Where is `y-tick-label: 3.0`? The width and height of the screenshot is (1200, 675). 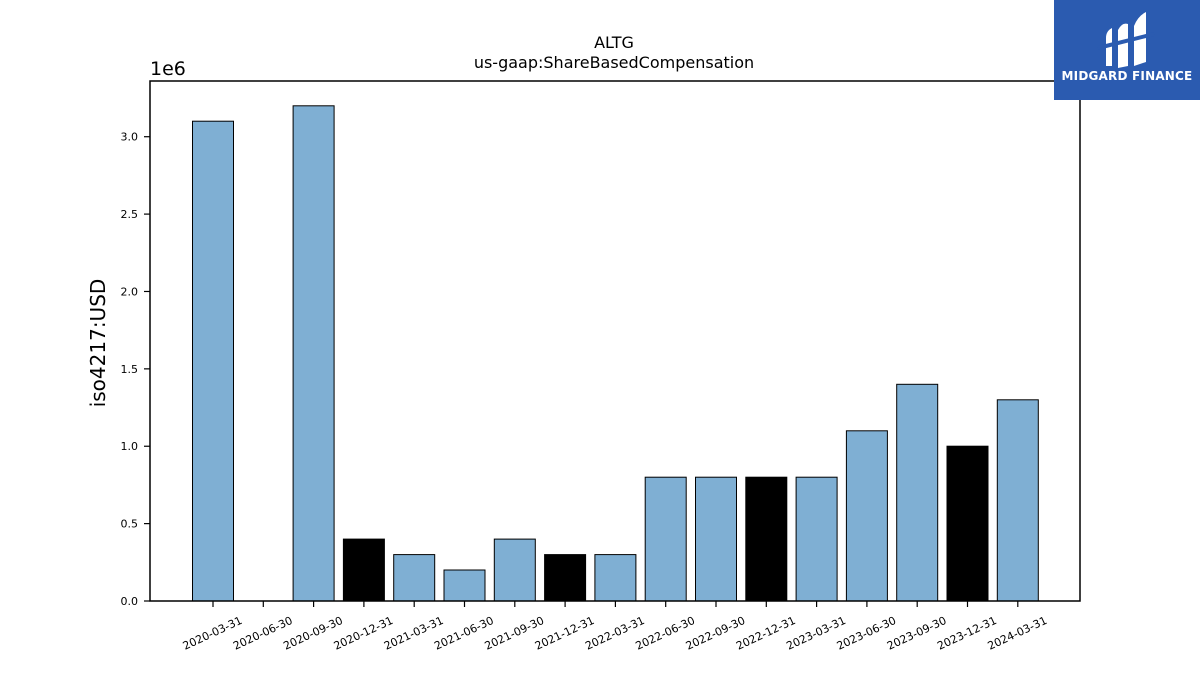
y-tick-label: 3.0 is located at coordinates (130, 137).